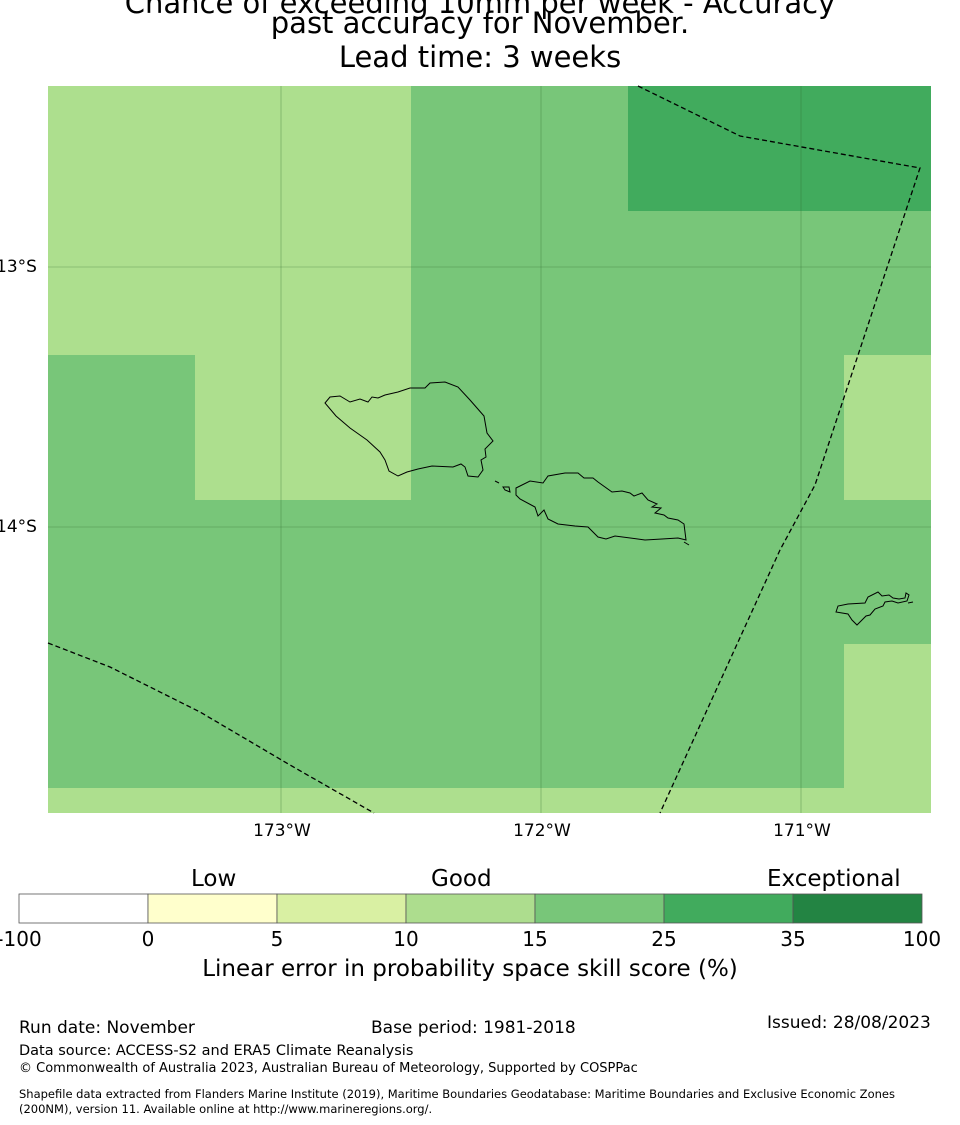 This screenshot has width=960, height=1125. What do you see at coordinates (480, 23) in the screenshot?
I see `map-title-line-2: past accuracy for November.` at bounding box center [480, 23].